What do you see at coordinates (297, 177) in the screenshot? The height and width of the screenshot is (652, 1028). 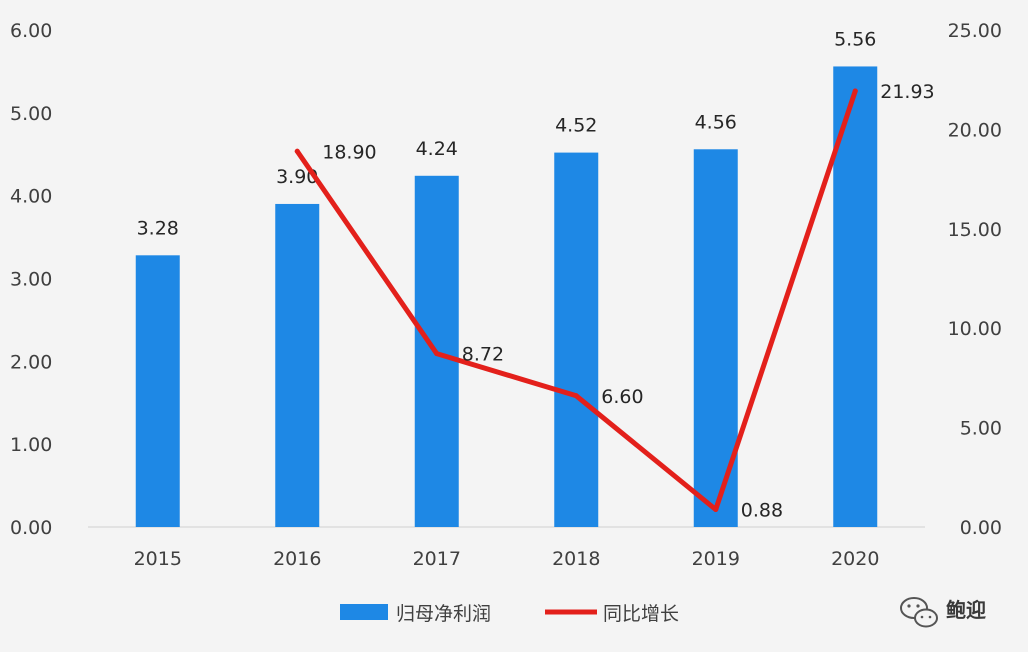 I see `bar-value-label: 3.90` at bounding box center [297, 177].